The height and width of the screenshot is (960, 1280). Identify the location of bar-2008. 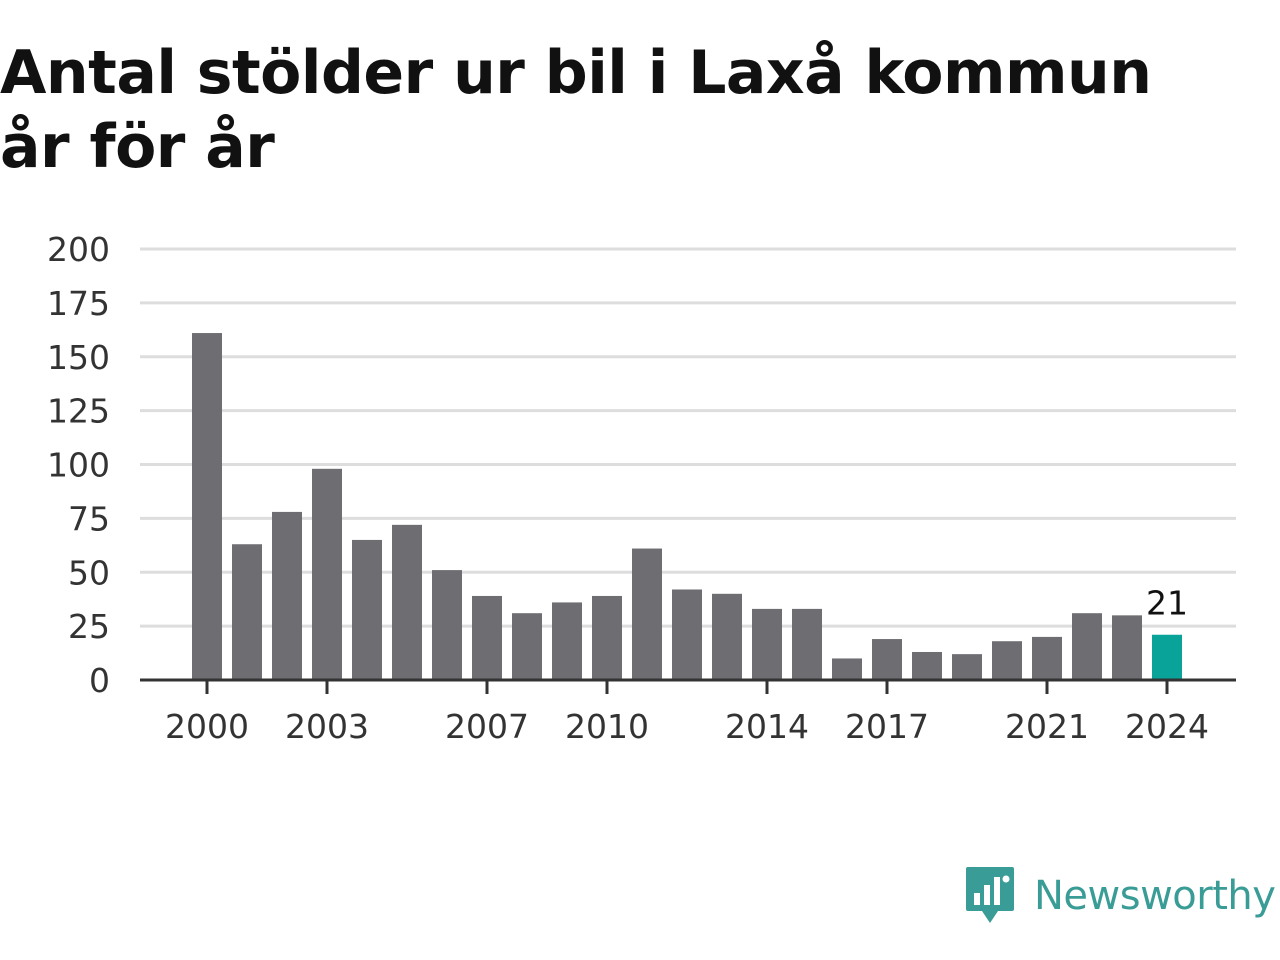
(527, 646).